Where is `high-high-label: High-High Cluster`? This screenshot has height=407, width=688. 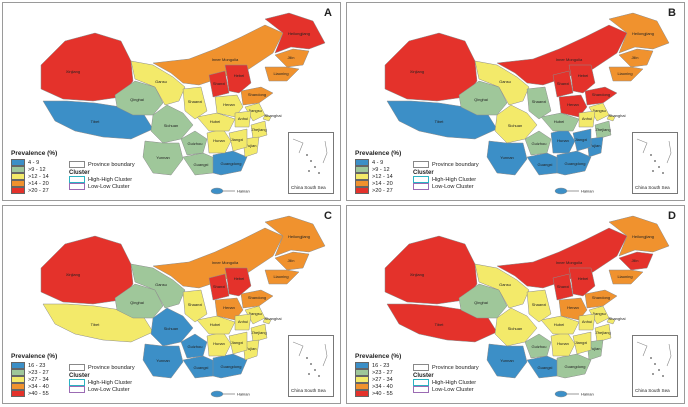
high-high-label: High-High Cluster is located at coordinates (110, 179).